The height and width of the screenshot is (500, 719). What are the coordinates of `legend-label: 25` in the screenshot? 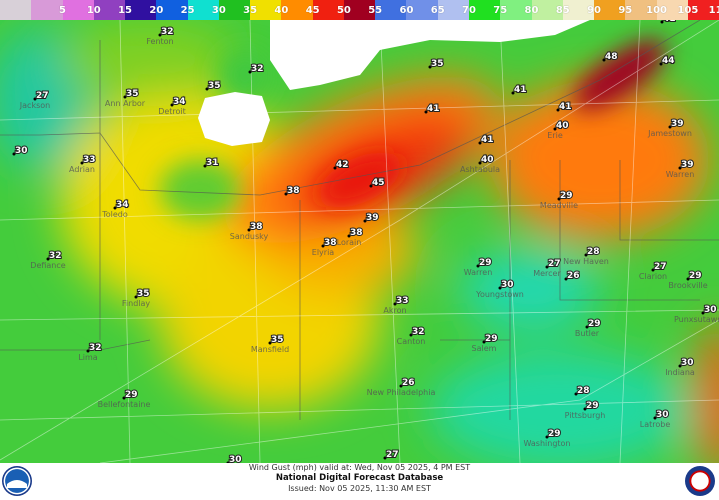 It's located at (188, 10).